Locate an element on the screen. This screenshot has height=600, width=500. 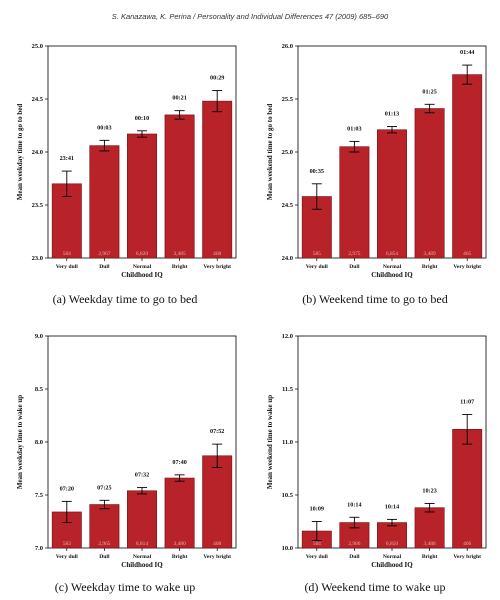
sample-size-label: 6,820 is located at coordinates (142, 254).